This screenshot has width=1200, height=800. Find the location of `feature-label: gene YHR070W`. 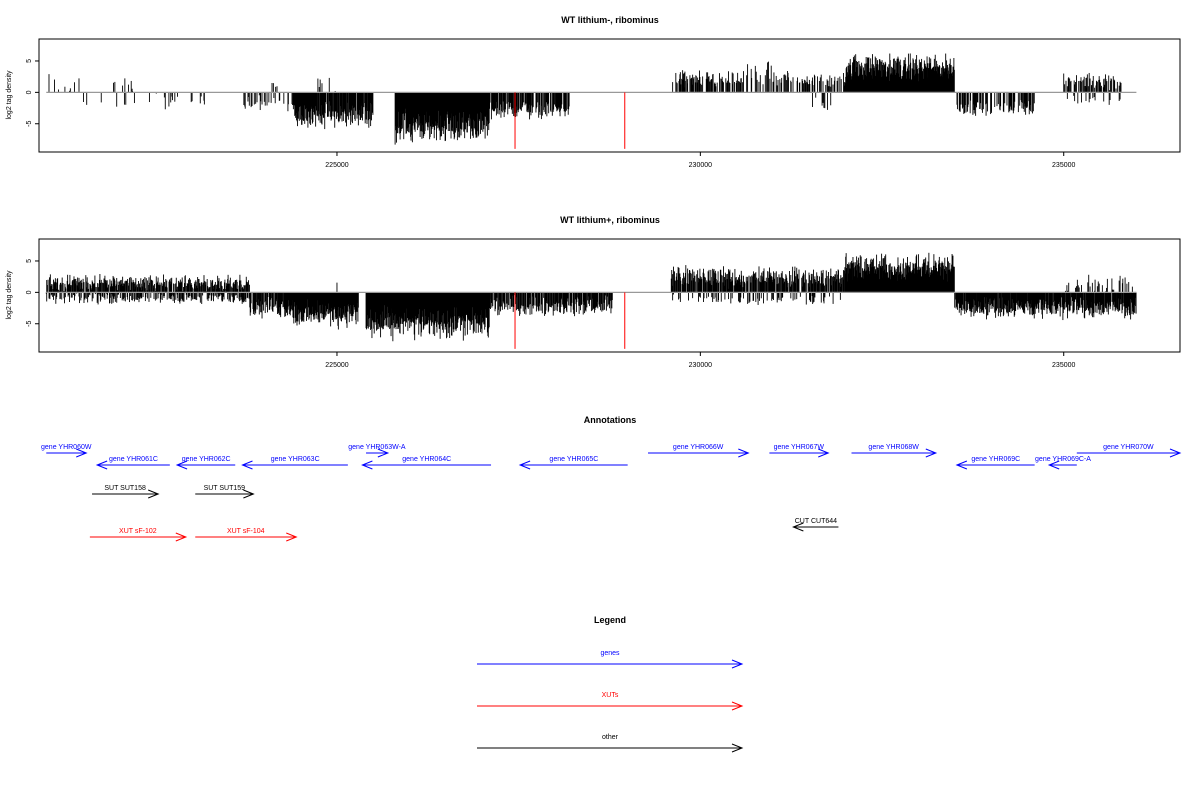

feature-label: gene YHR070W is located at coordinates (1128, 447).